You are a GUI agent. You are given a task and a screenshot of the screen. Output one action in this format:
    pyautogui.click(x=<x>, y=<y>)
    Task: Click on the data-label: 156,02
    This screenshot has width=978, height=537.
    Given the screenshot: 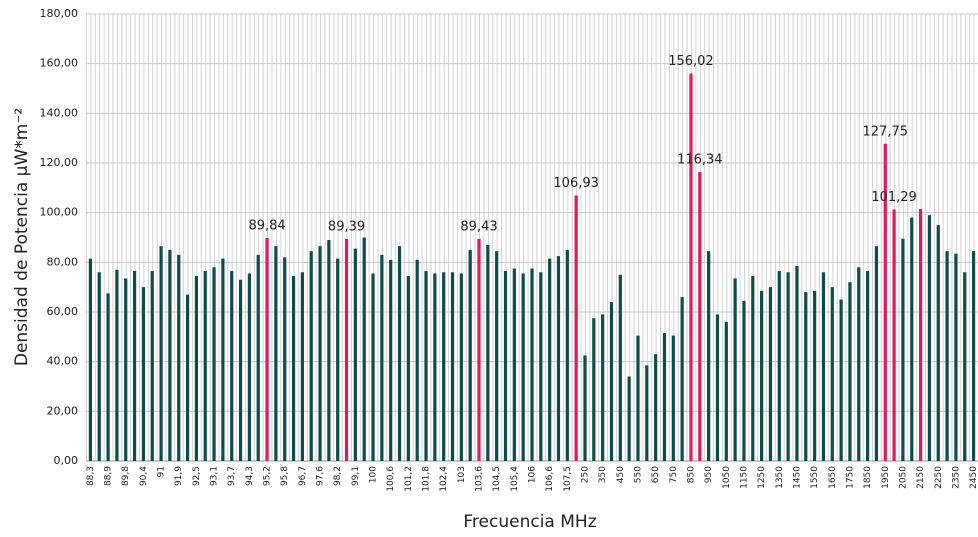 What is the action you would take?
    pyautogui.click(x=691, y=61)
    